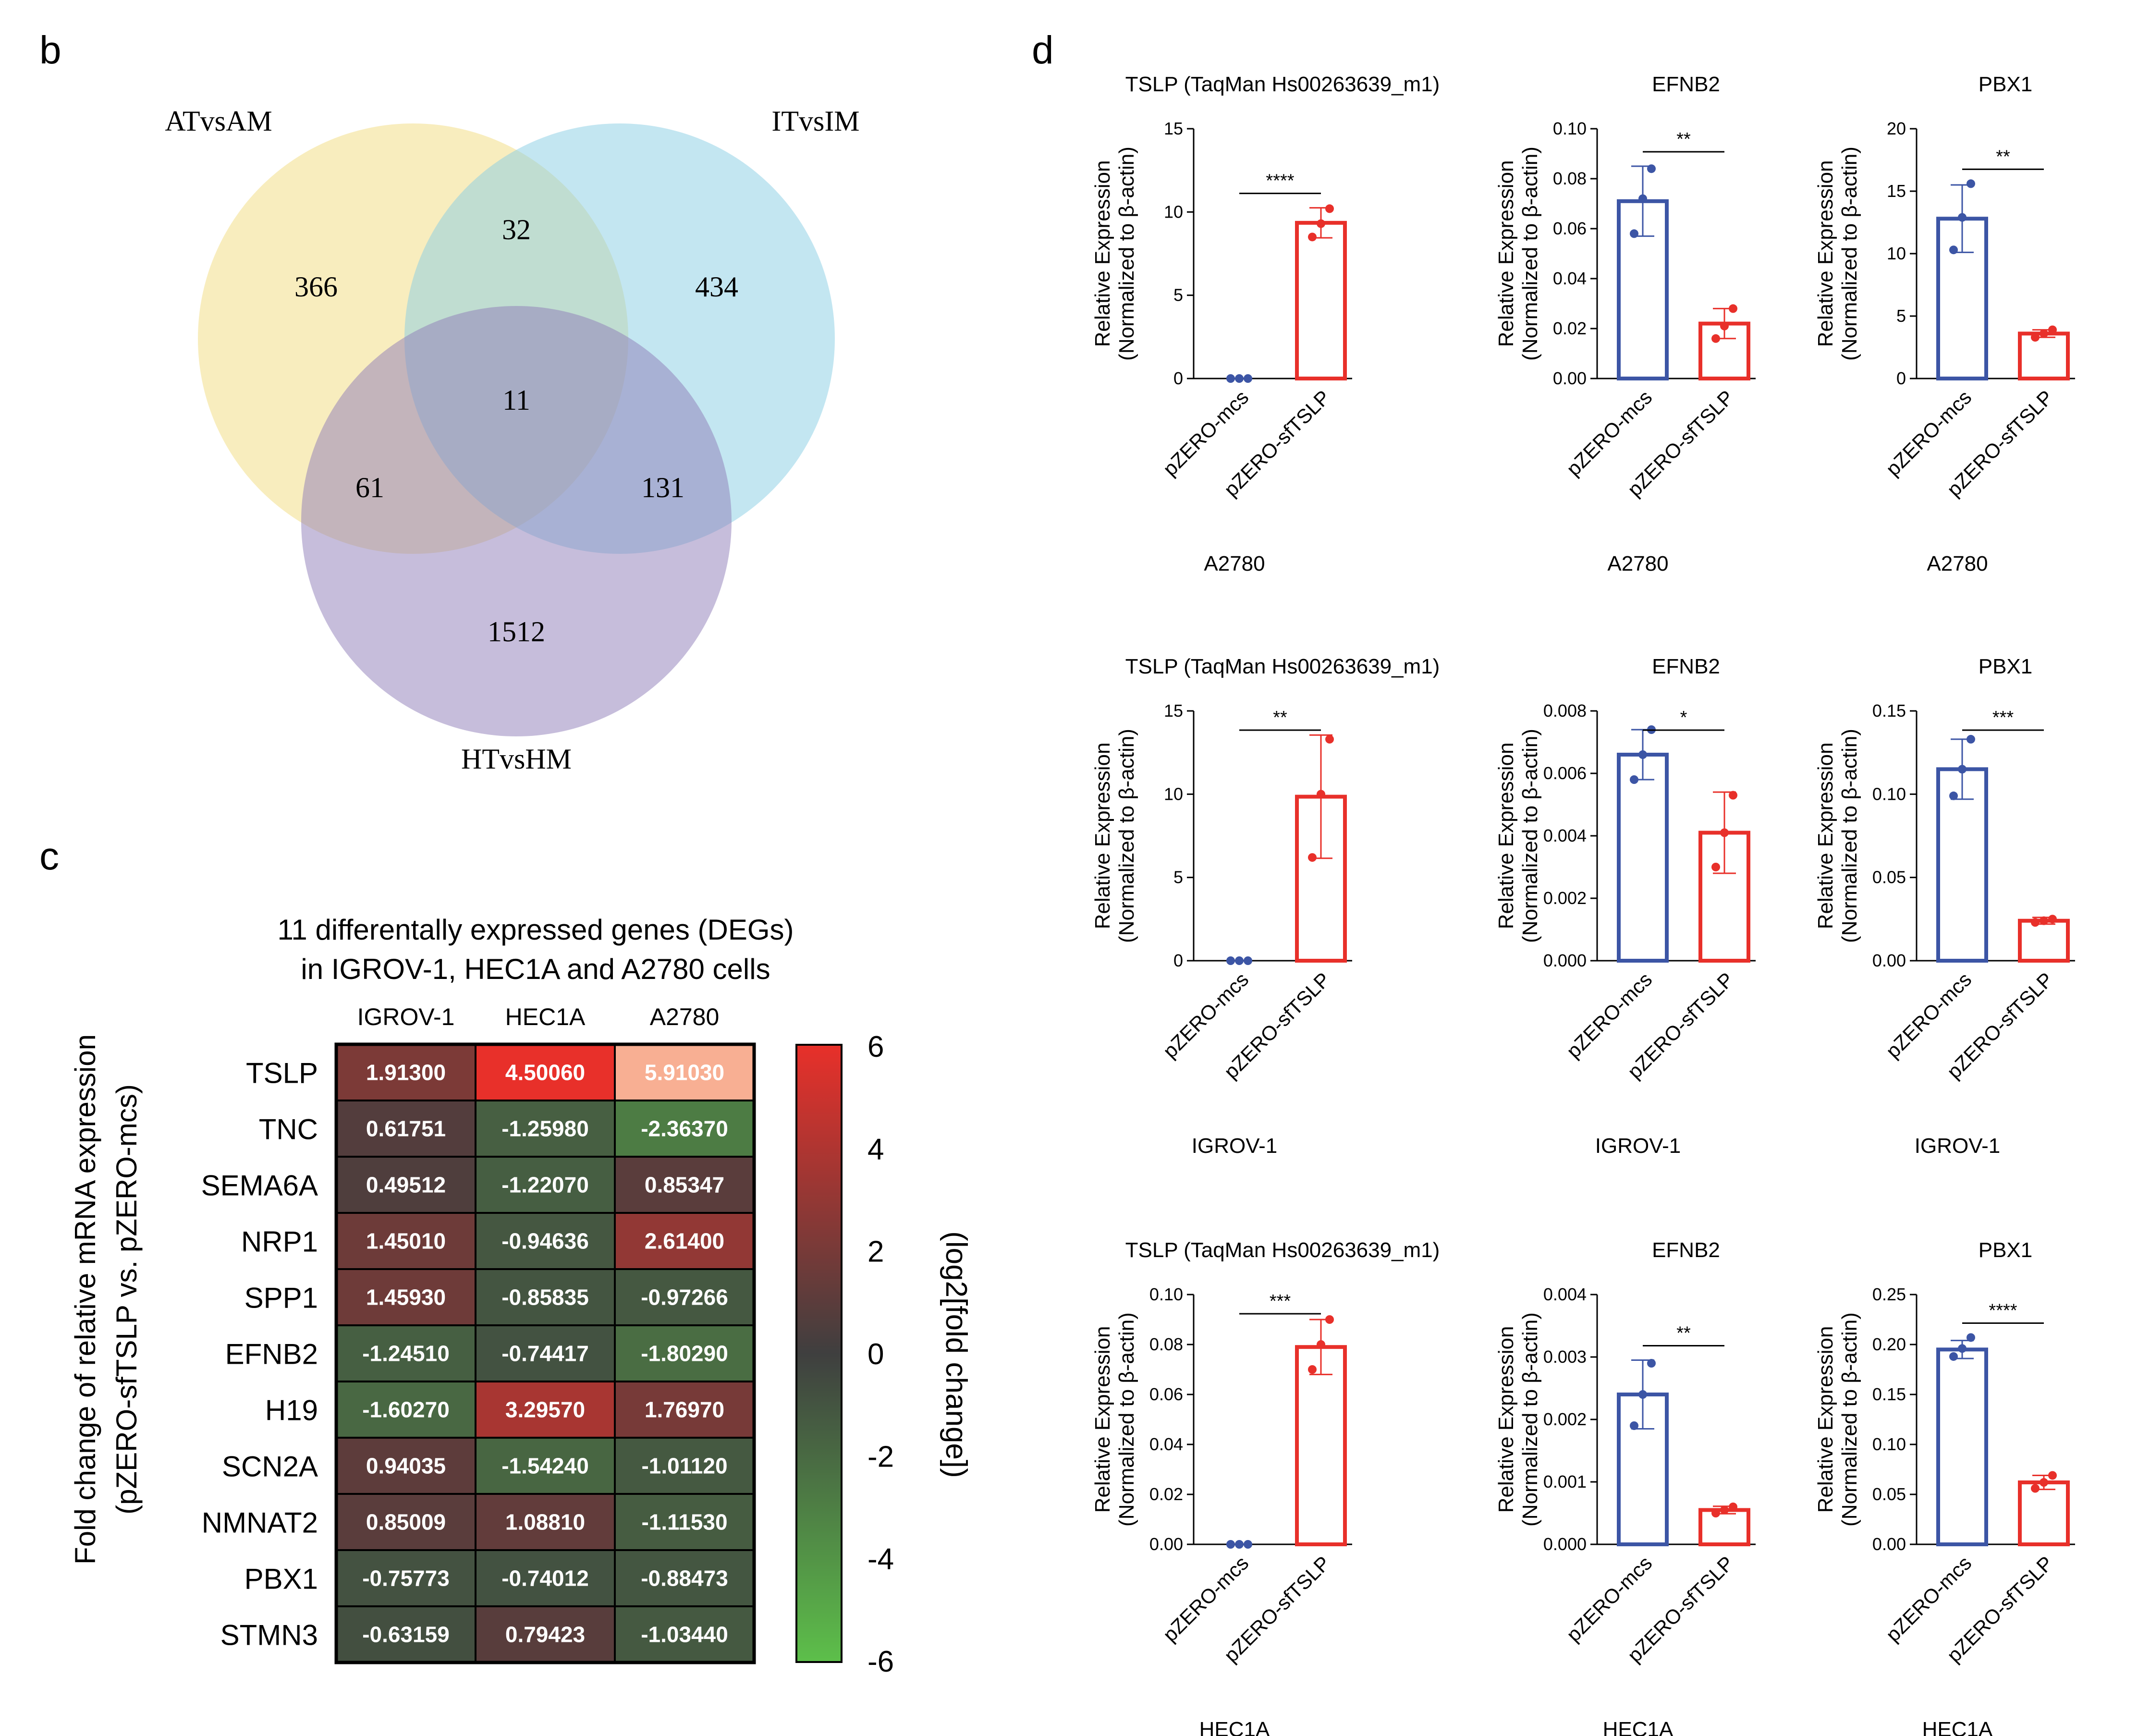  What do you see at coordinates (279, 1242) in the screenshot?
I see `heatmap-row-label: NRP1` at bounding box center [279, 1242].